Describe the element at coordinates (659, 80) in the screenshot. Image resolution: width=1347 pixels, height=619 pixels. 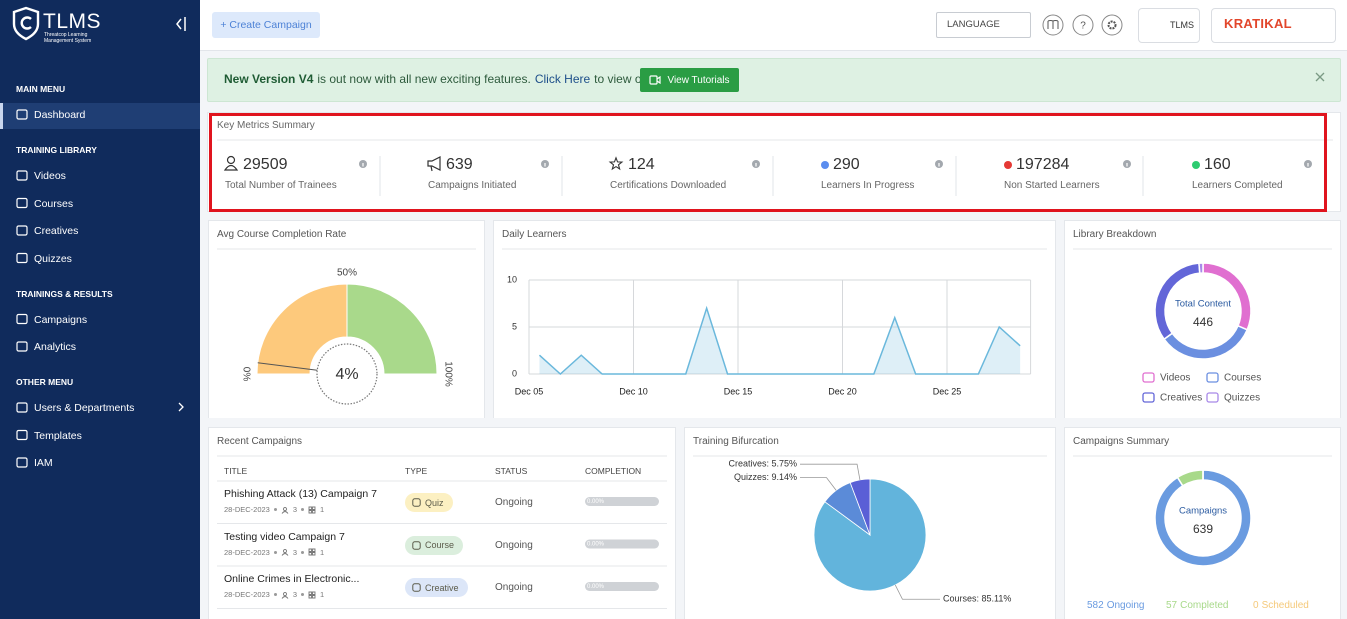
I see `video-icon-lens` at that location.